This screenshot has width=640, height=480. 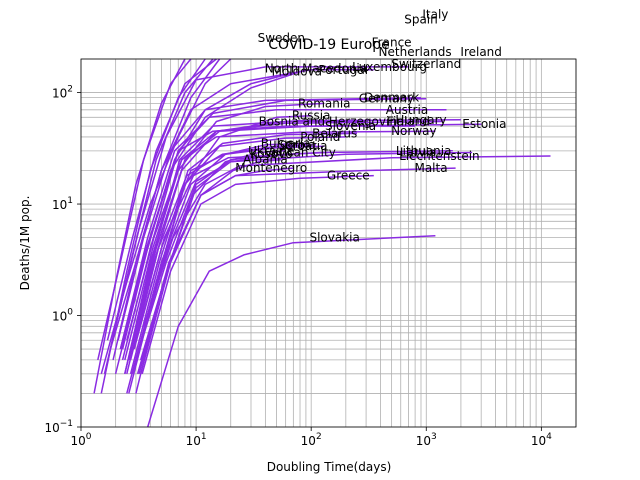 I want to click on country-label: Moldova, so click(x=297, y=71).